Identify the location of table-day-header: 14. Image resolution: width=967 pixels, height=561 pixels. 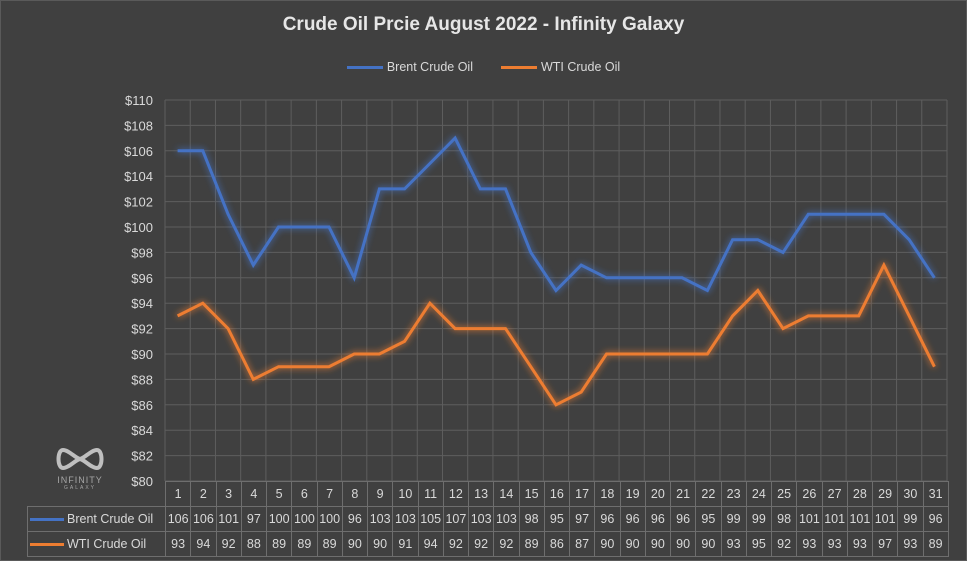
(506, 494).